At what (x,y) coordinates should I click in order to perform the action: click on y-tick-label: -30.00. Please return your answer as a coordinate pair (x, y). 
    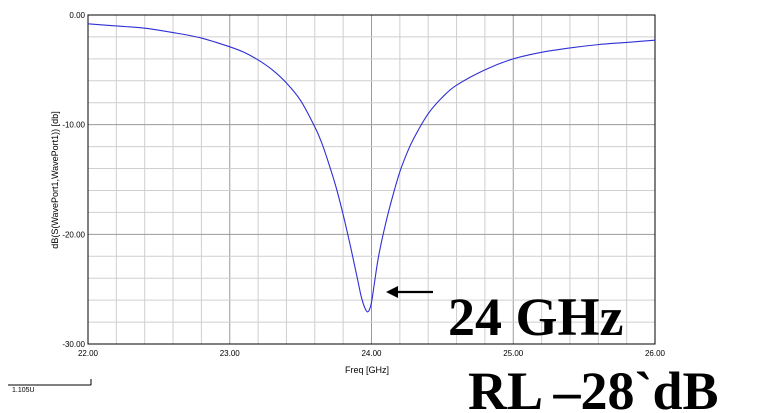
    Looking at the image, I should click on (73, 344).